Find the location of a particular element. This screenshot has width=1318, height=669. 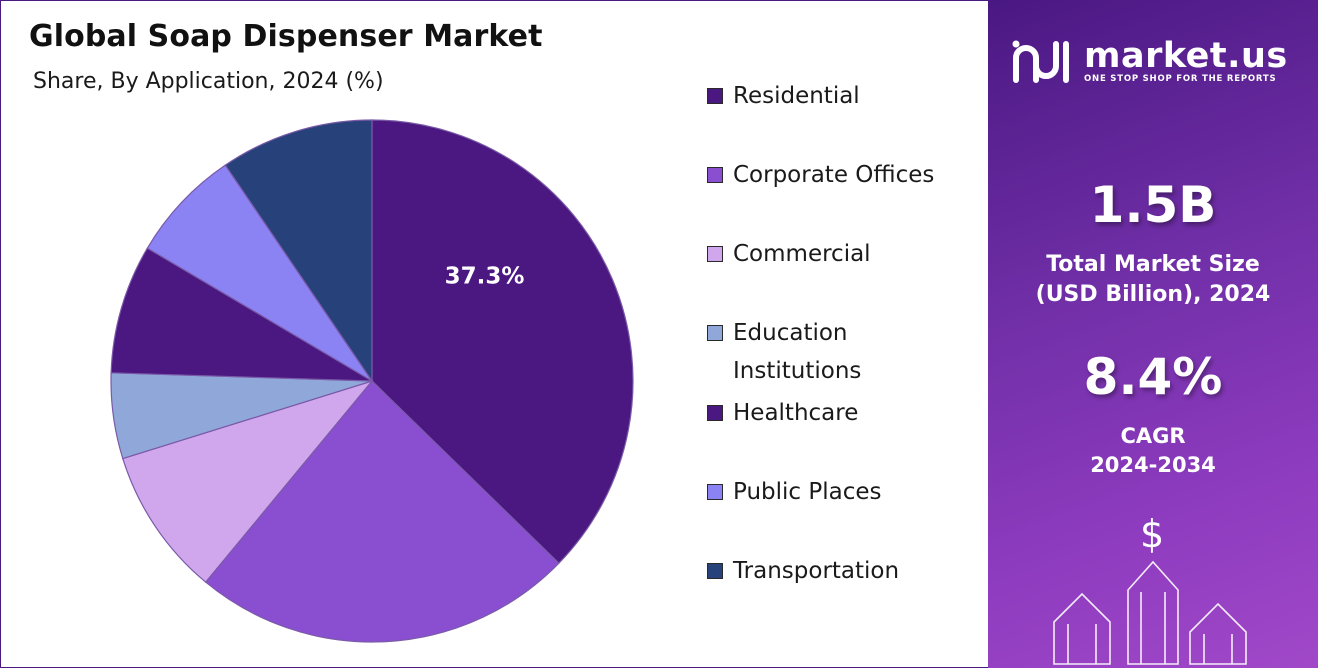

cagr-value: 8.4% is located at coordinates (1153, 377).